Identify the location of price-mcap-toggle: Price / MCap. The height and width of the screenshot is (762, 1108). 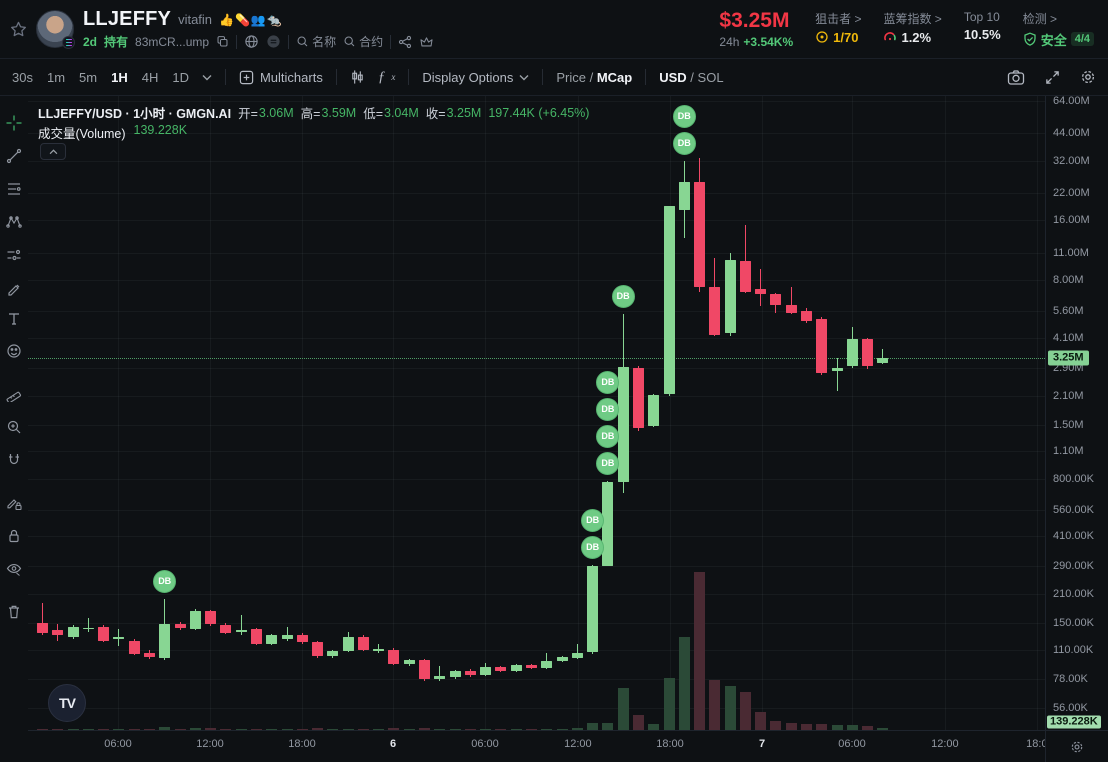
(594, 77).